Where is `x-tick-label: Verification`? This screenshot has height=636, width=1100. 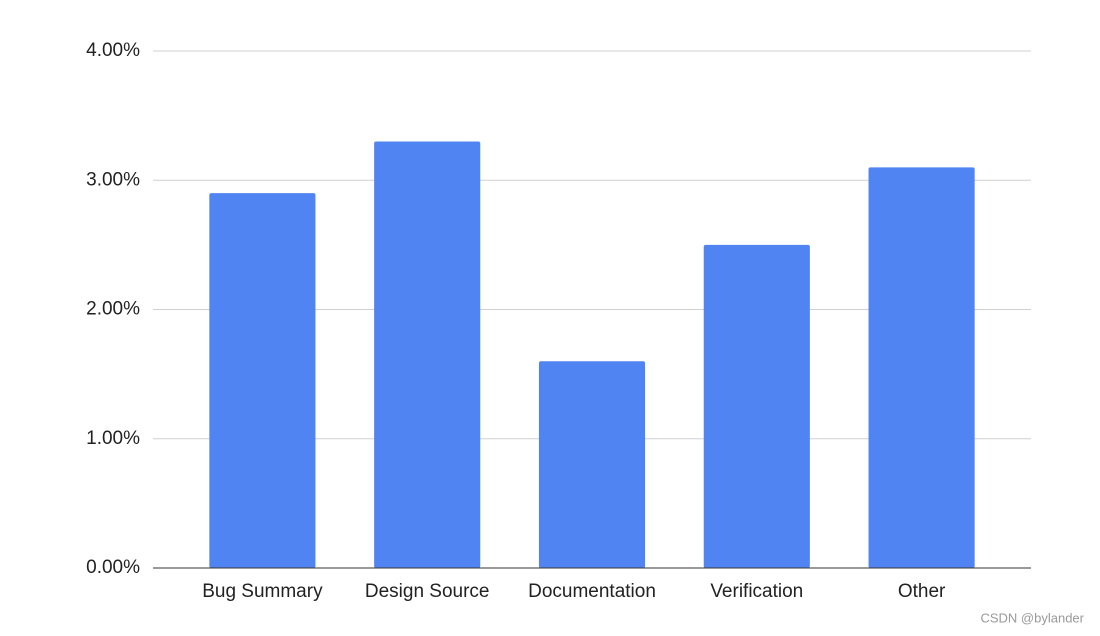 x-tick-label: Verification is located at coordinates (756, 591).